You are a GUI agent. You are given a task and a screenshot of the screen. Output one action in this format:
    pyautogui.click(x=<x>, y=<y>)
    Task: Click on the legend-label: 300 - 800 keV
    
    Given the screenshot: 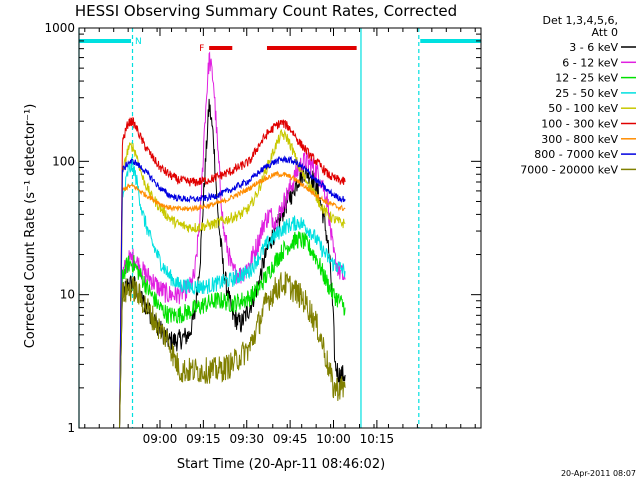 What is the action you would take?
    pyautogui.click(x=579, y=139)
    